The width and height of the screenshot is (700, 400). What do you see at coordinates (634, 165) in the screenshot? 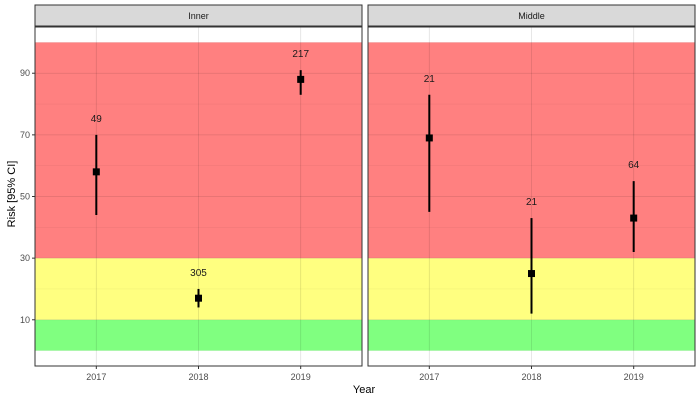
I see `data-label: 64` at bounding box center [634, 165].